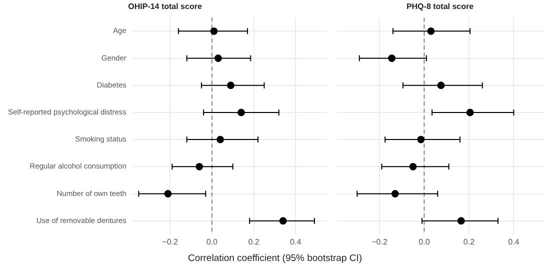  Describe the element at coordinates (165, 7) in the screenshot. I see `chart-title: OHIP-14 total score` at that location.